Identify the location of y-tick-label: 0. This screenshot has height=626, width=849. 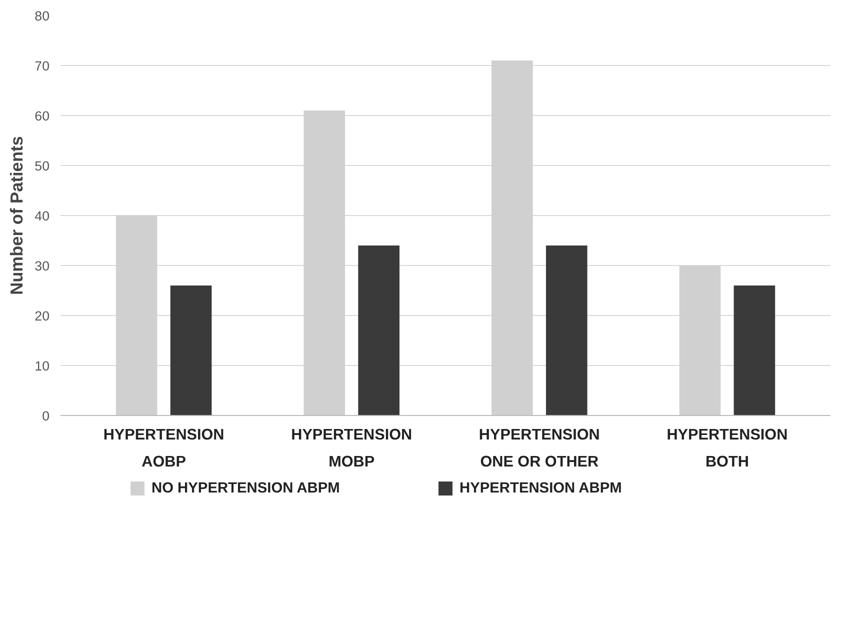
(46, 416).